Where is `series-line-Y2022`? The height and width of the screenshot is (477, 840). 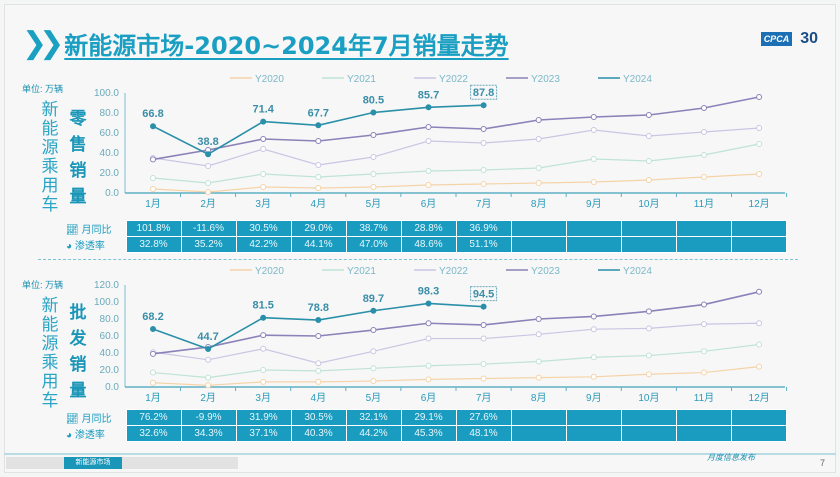 series-line-Y2022 is located at coordinates (456, 343).